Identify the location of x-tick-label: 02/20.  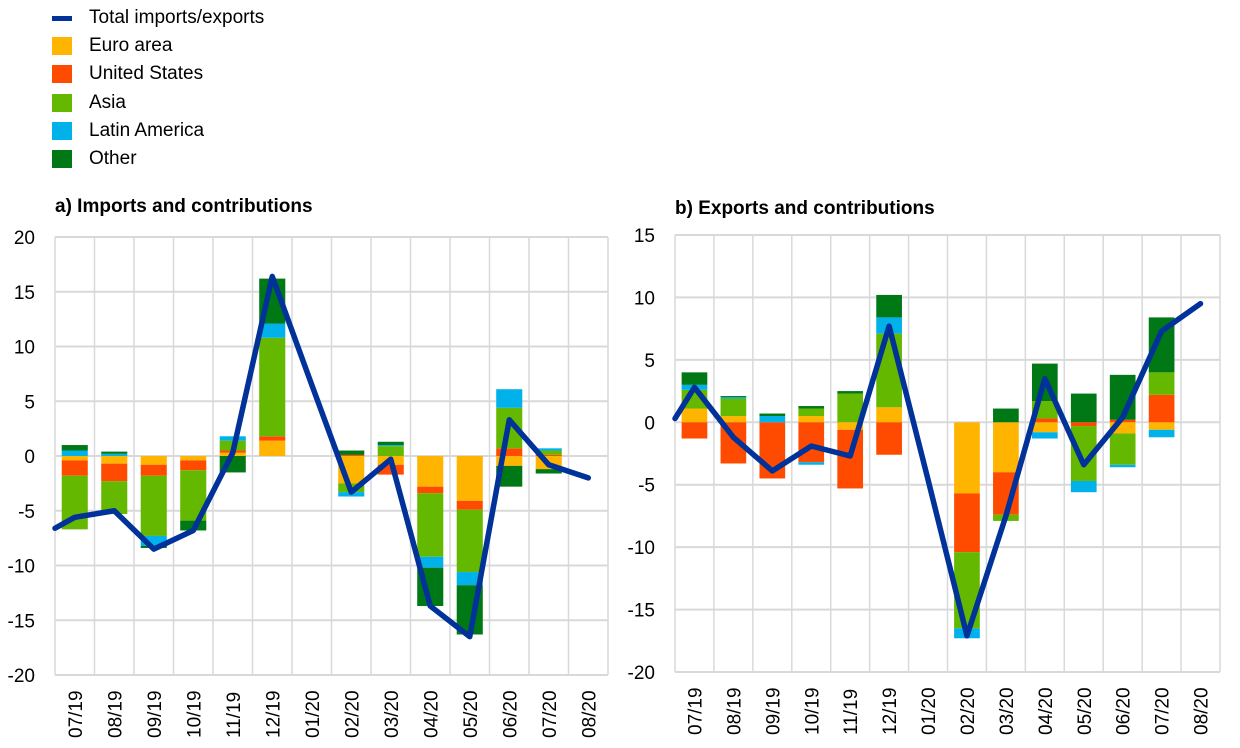
(352, 714).